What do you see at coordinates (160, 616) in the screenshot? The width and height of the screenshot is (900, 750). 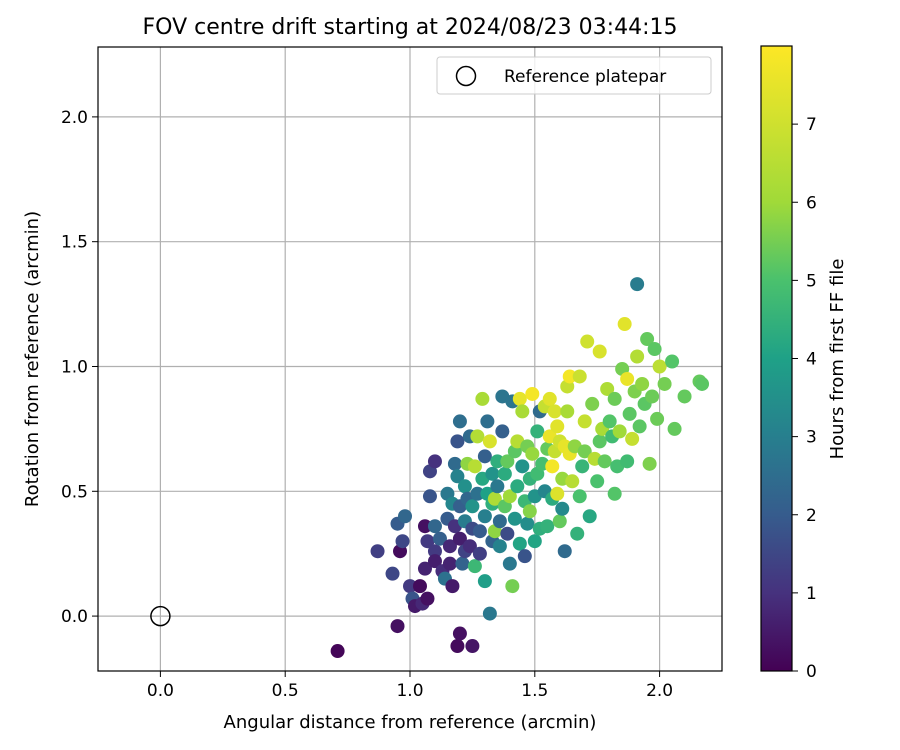 I see `reference-point` at bounding box center [160, 616].